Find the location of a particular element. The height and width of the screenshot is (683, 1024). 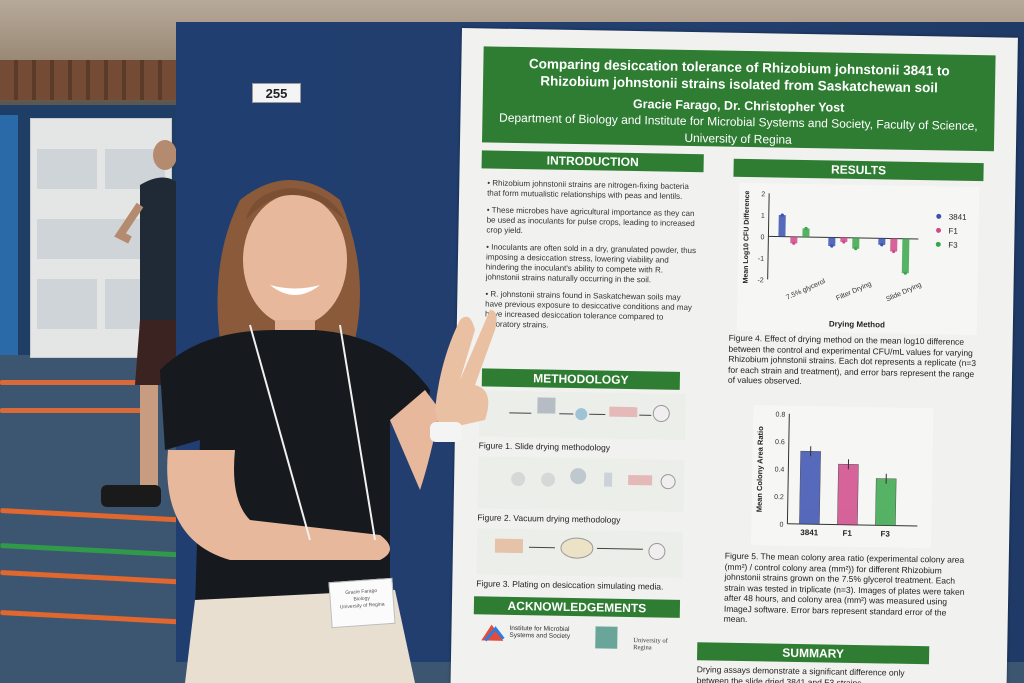

y-tick-label: -1 is located at coordinates (761, 259).